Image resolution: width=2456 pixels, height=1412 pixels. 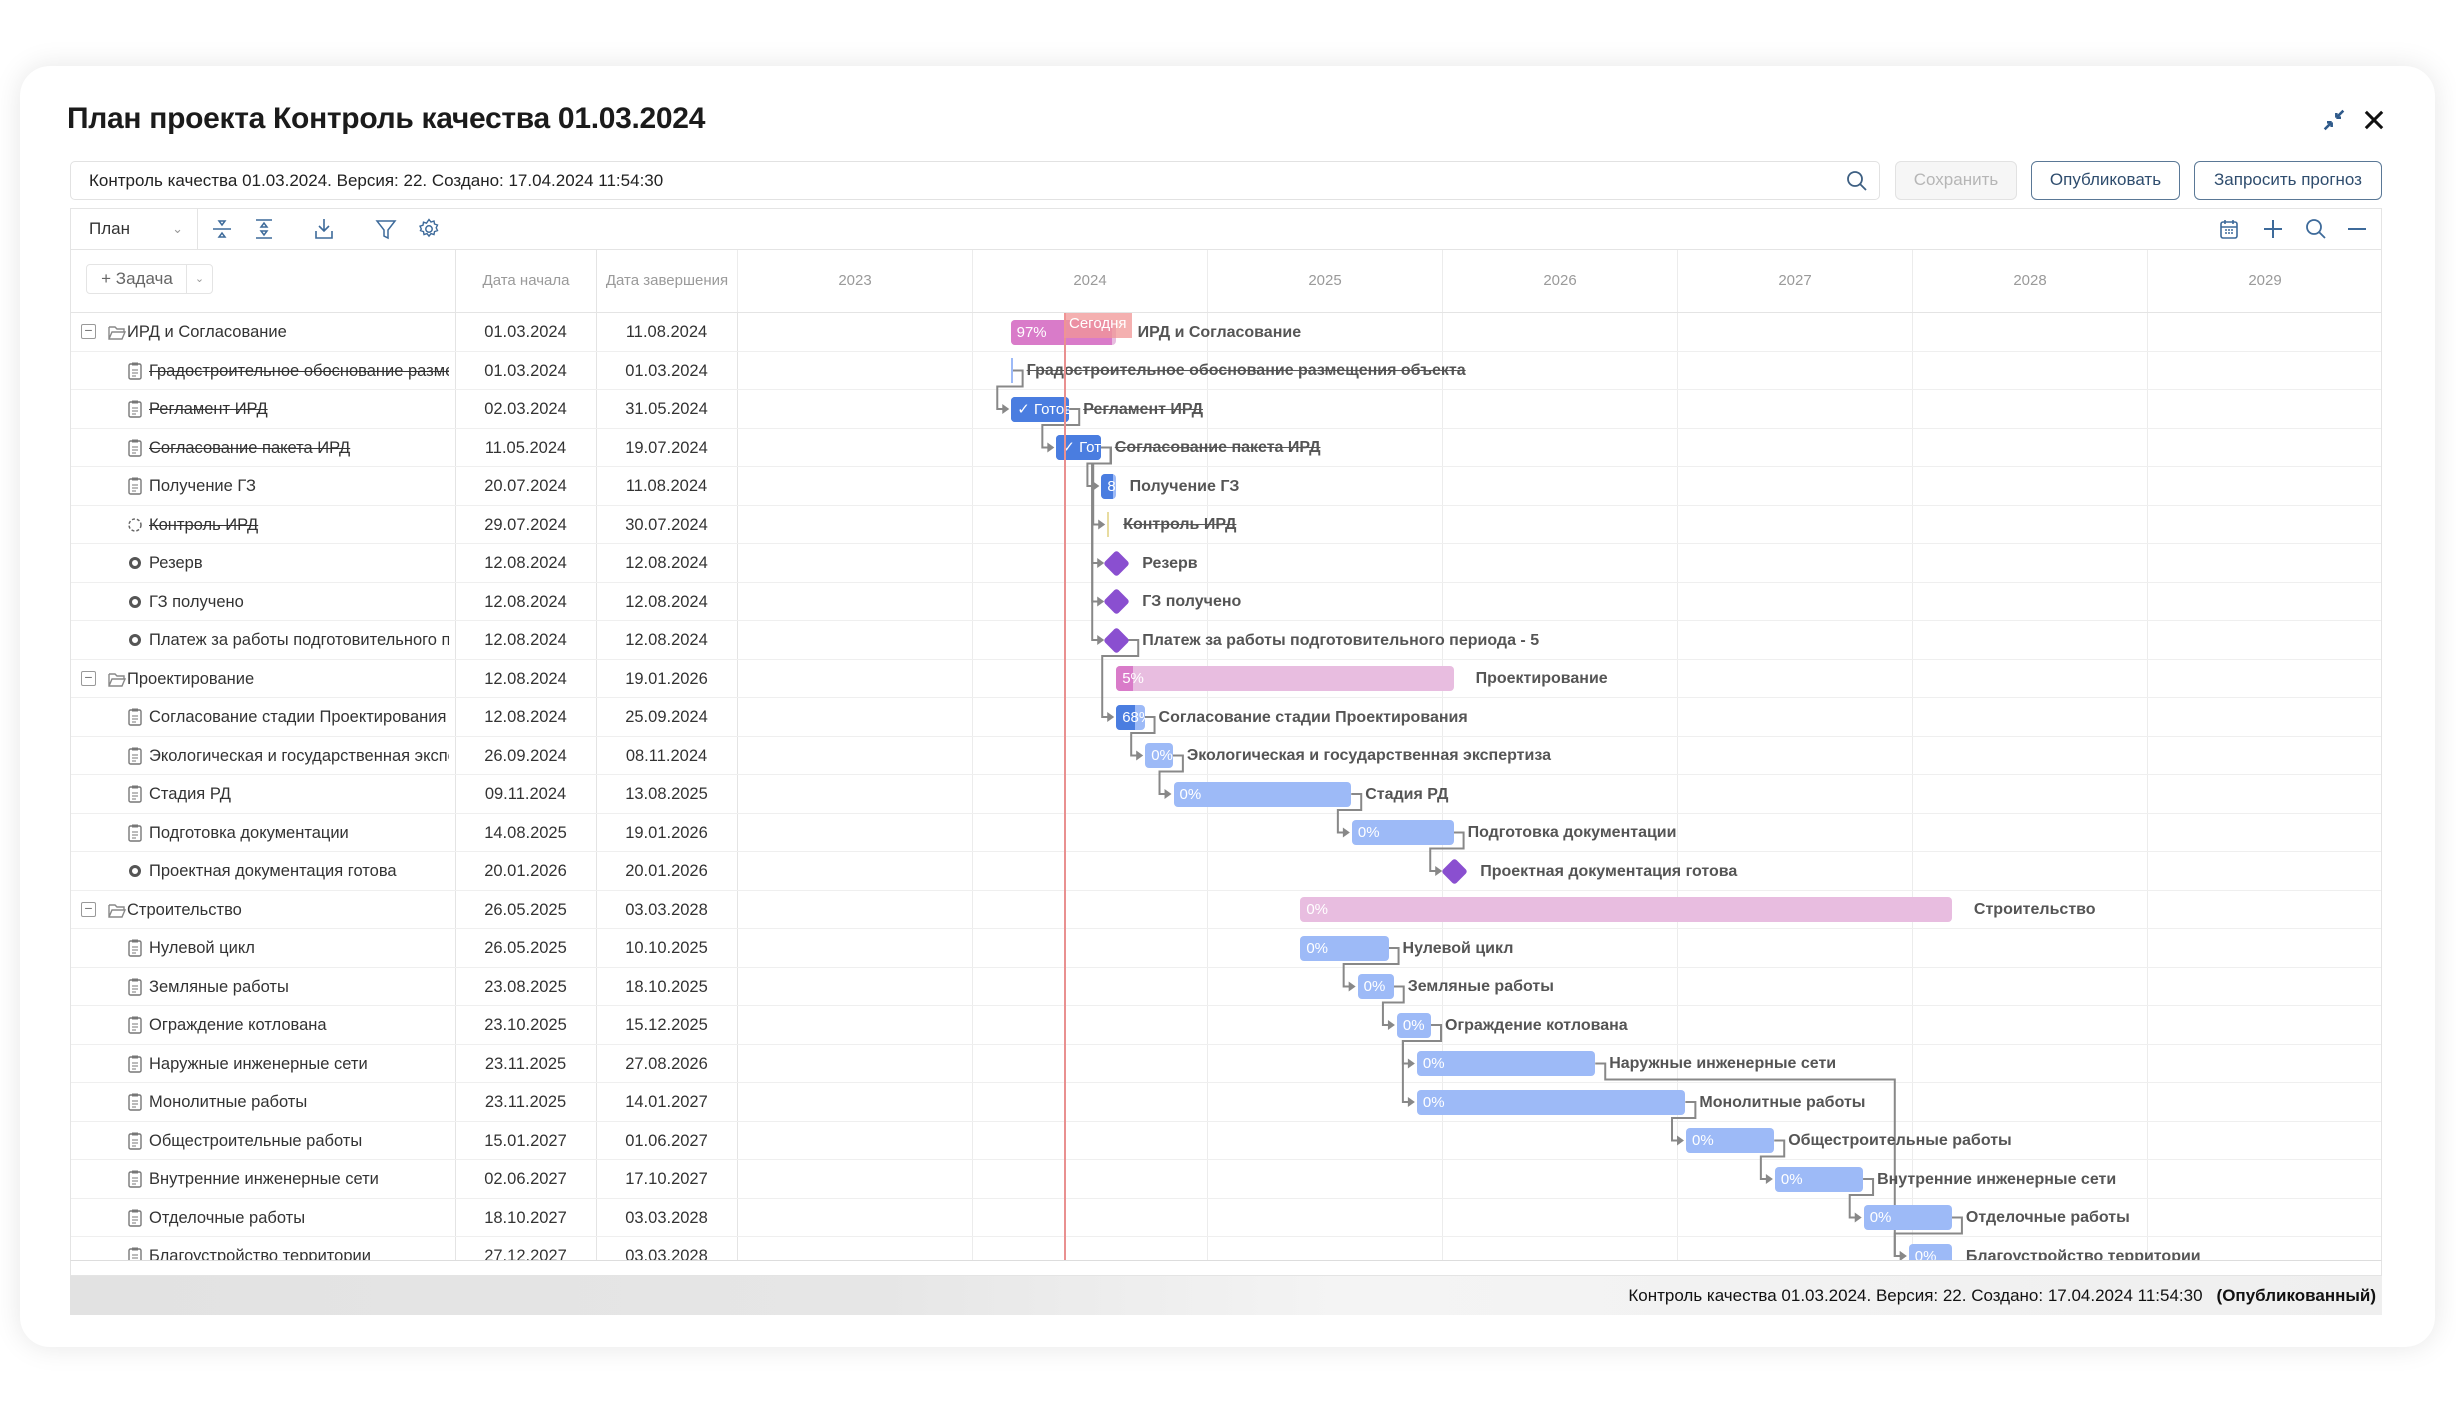 What do you see at coordinates (260, 1253) in the screenshot?
I see `task-name: Благоустройство территории` at bounding box center [260, 1253].